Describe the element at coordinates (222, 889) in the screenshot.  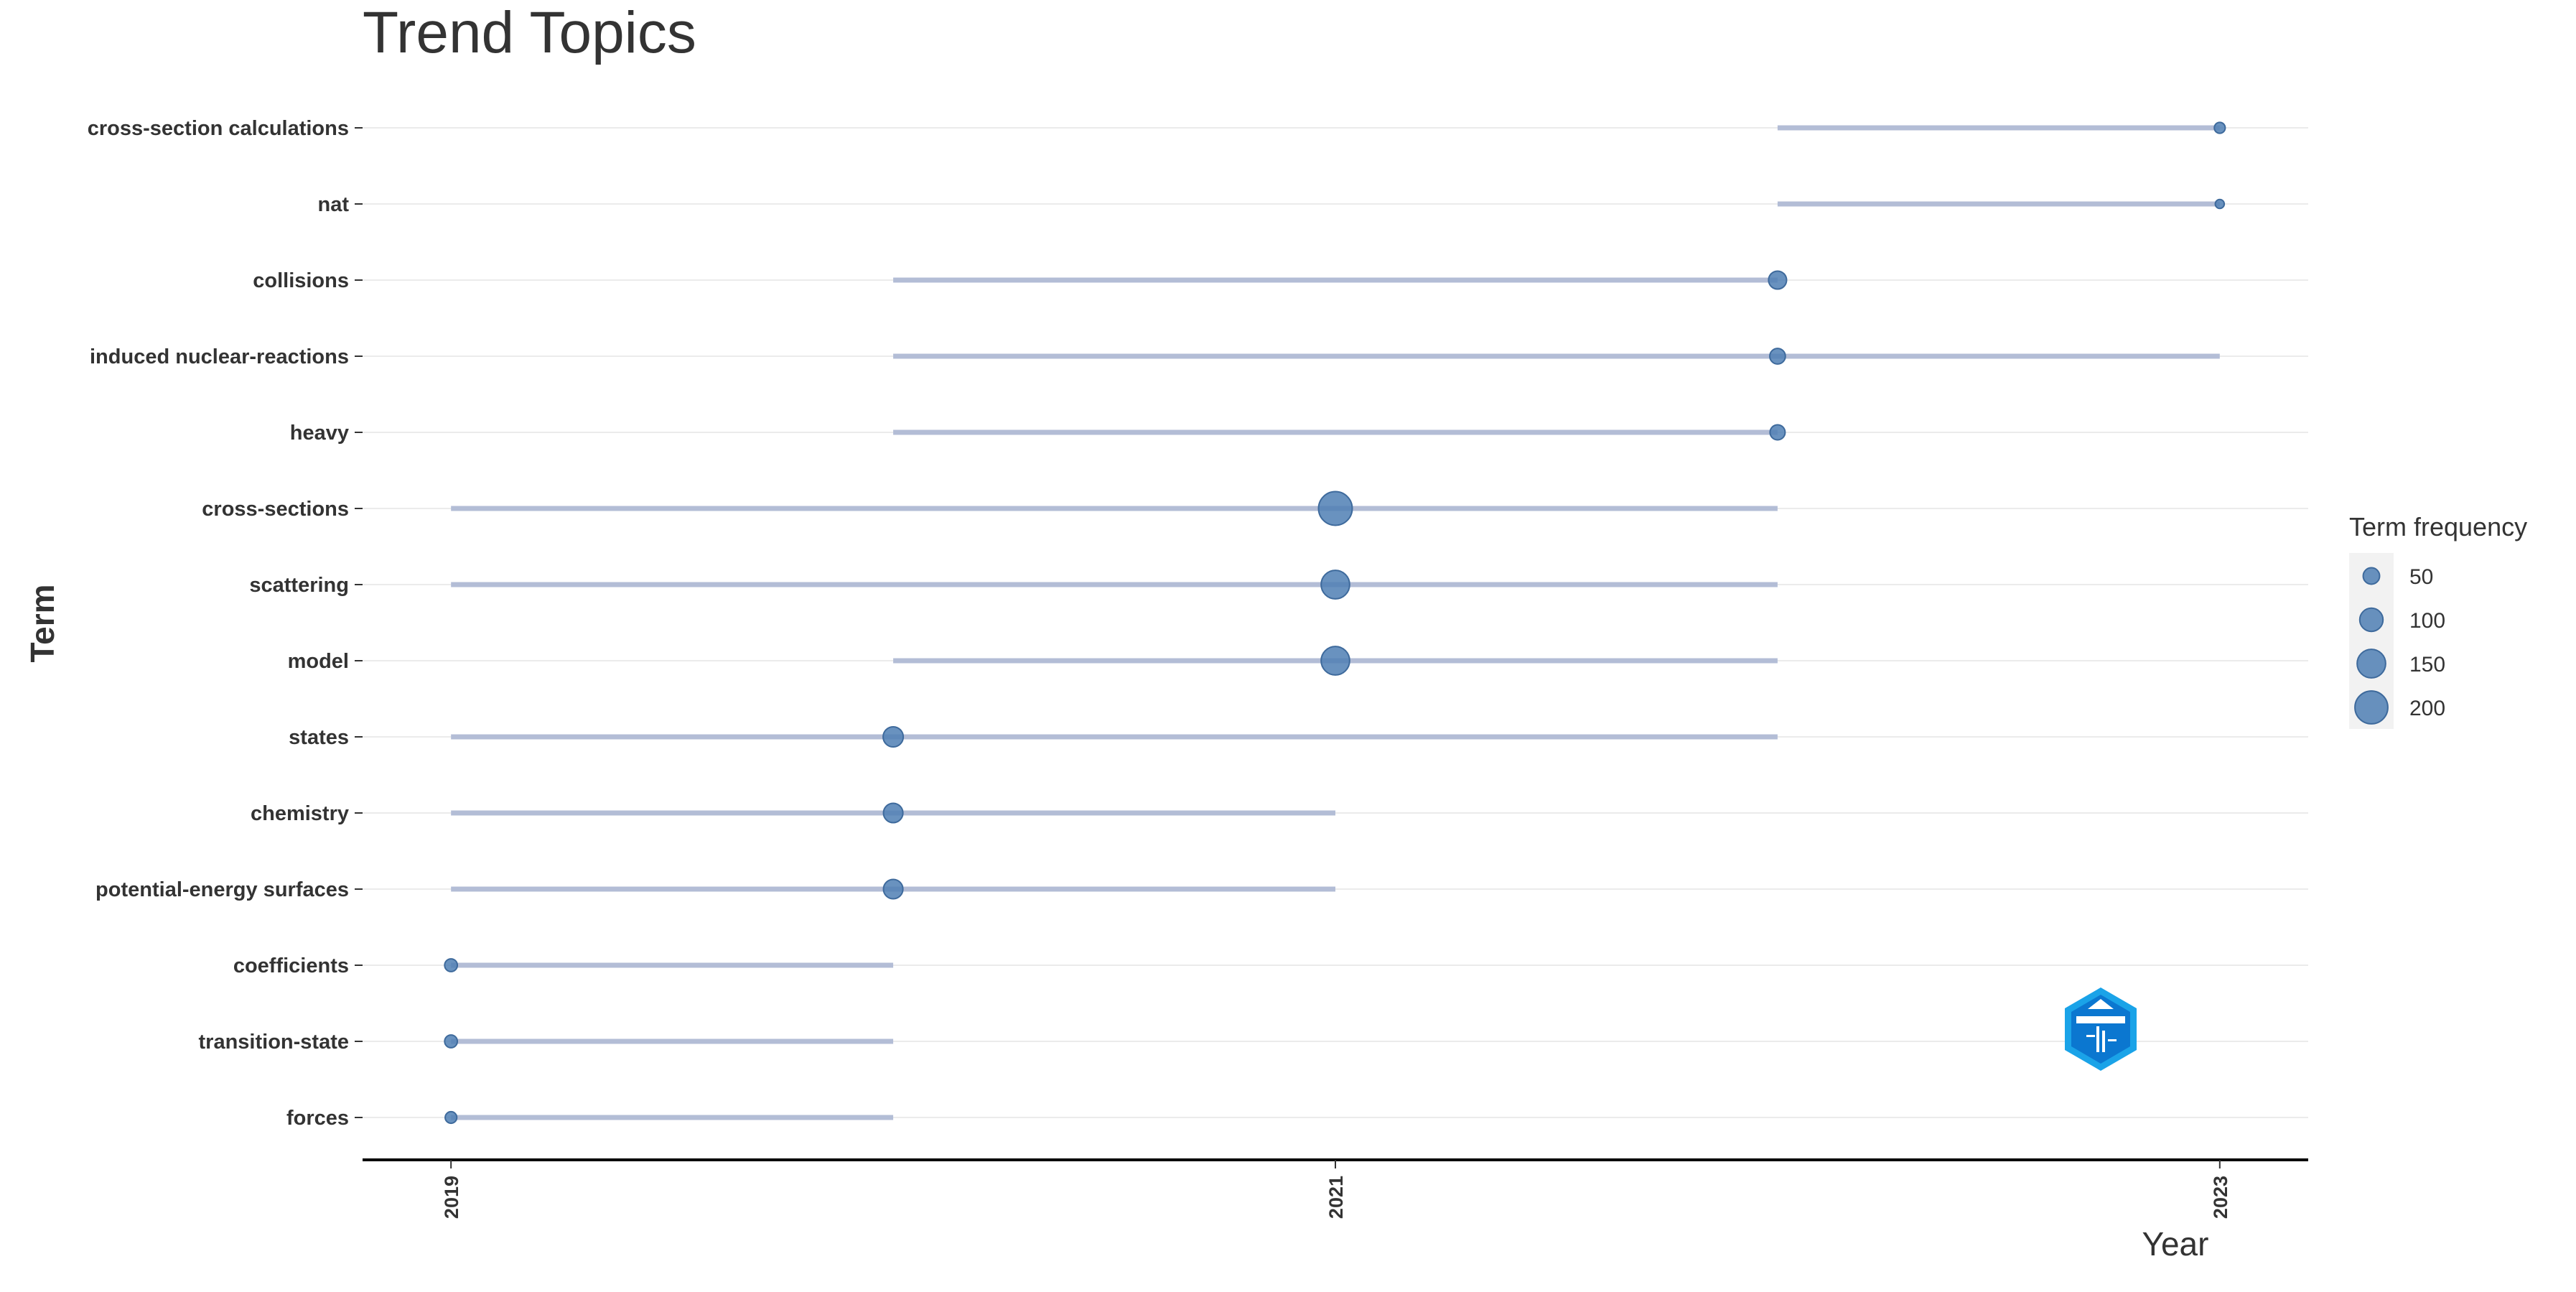
I see `term-label: potential-energy surfaces` at that location.